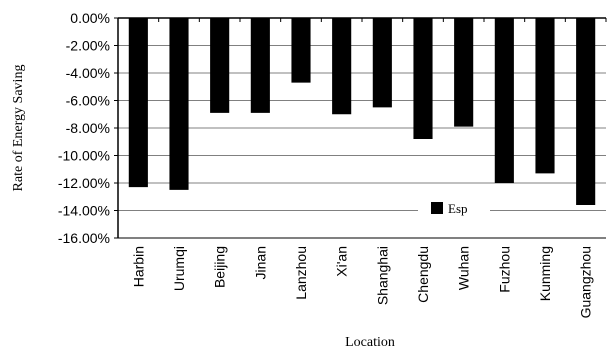 The height and width of the screenshot is (350, 609). Describe the element at coordinates (464, 268) in the screenshot. I see `x-tick-label: Wuhan` at that location.